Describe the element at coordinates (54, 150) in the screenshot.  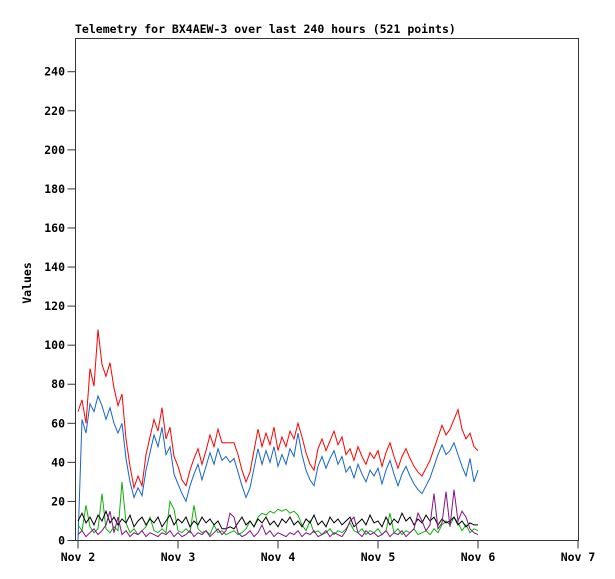
I see `y-tick-label: 200` at that location.